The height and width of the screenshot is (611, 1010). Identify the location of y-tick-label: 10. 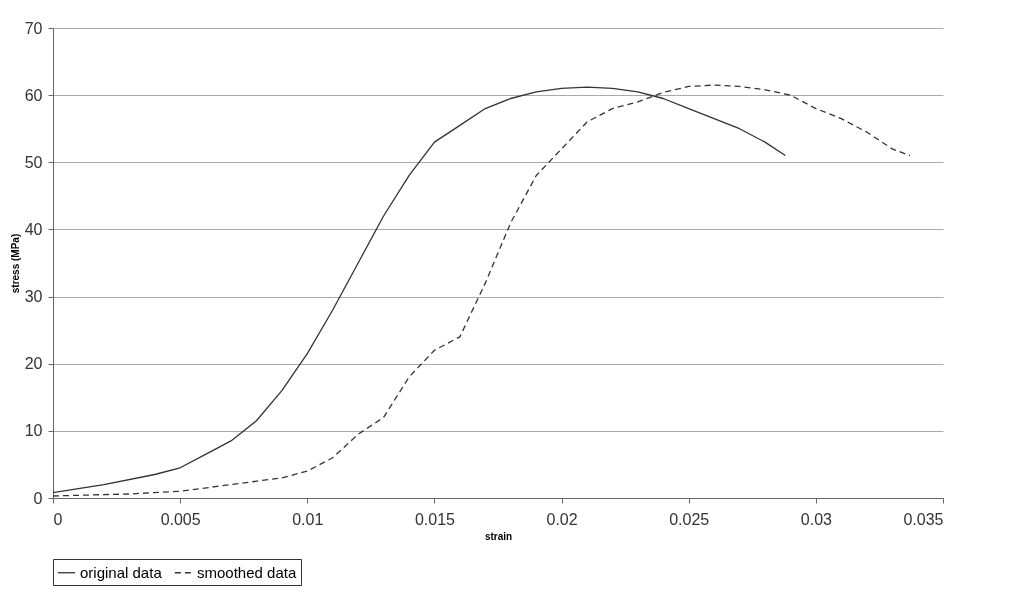
(33, 431).